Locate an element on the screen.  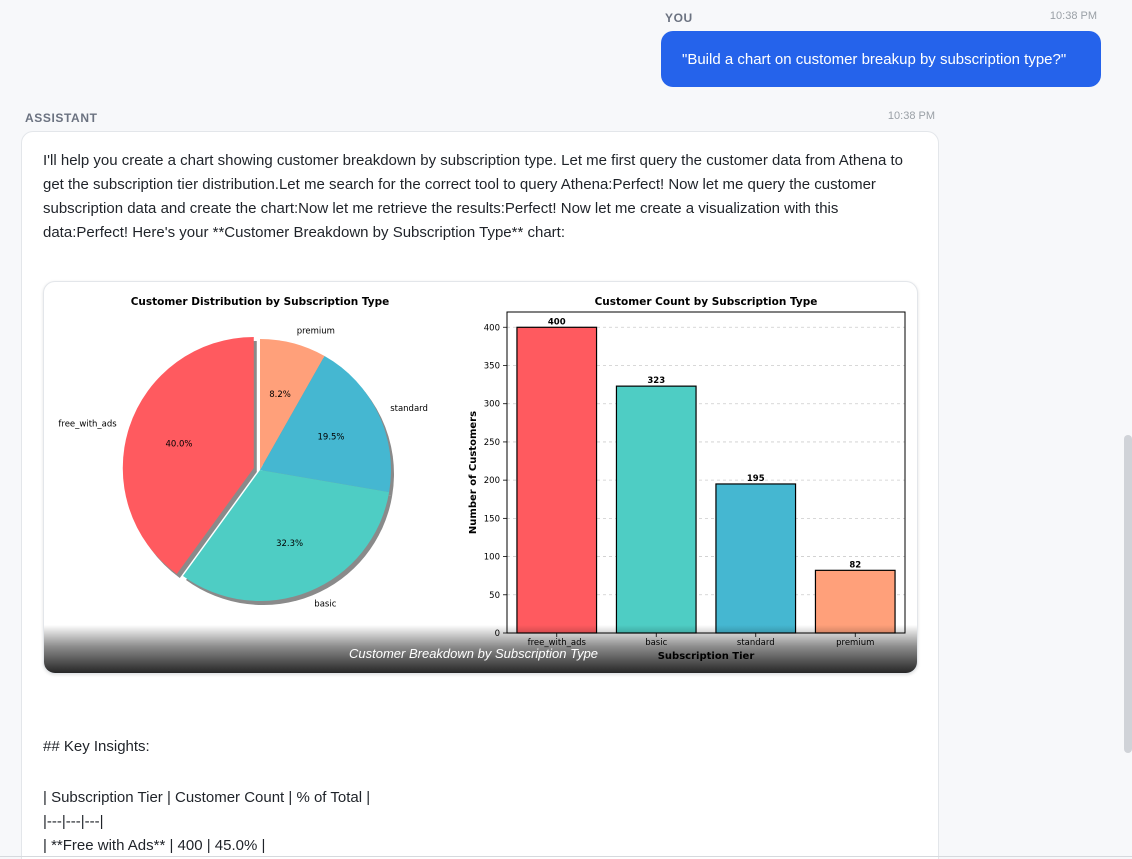
insights-heading: ## Key Insights: is located at coordinates (96, 746).